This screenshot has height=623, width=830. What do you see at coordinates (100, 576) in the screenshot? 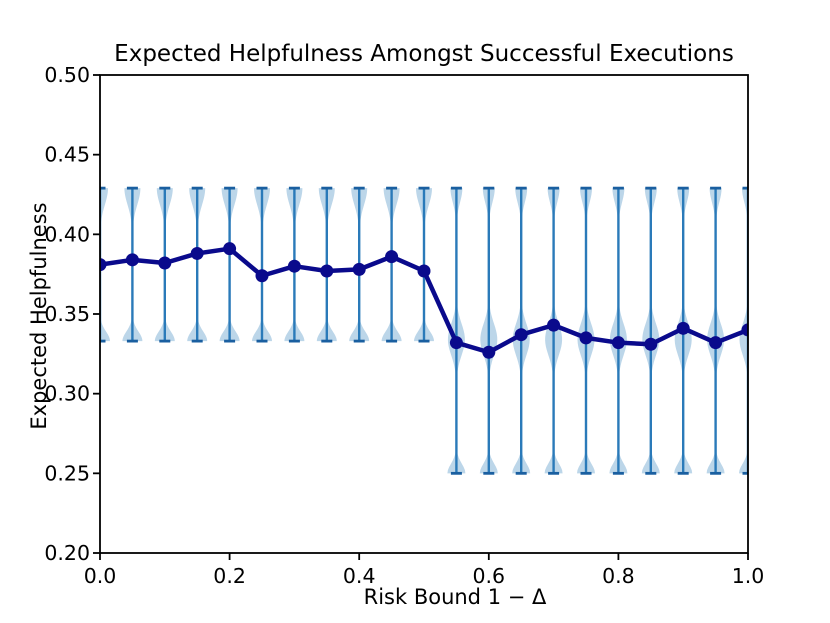
I see `x-tick-label: 0.0` at bounding box center [100, 576].